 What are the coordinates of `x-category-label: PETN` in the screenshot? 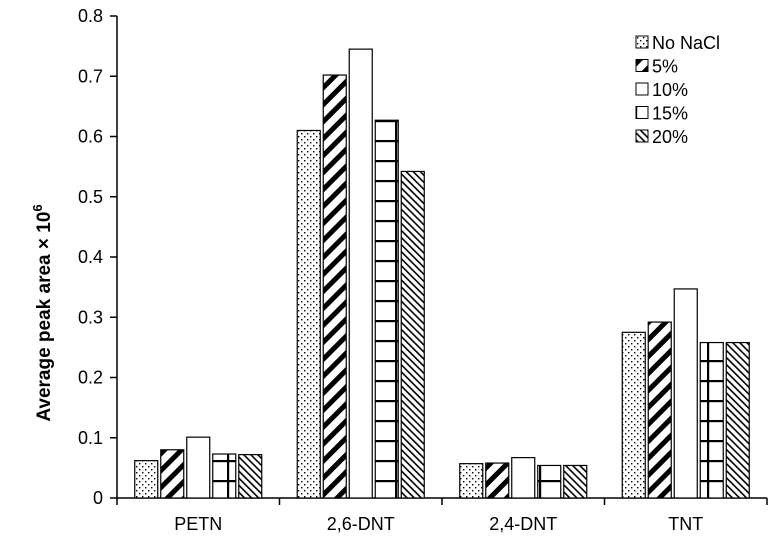 It's located at (198, 524).